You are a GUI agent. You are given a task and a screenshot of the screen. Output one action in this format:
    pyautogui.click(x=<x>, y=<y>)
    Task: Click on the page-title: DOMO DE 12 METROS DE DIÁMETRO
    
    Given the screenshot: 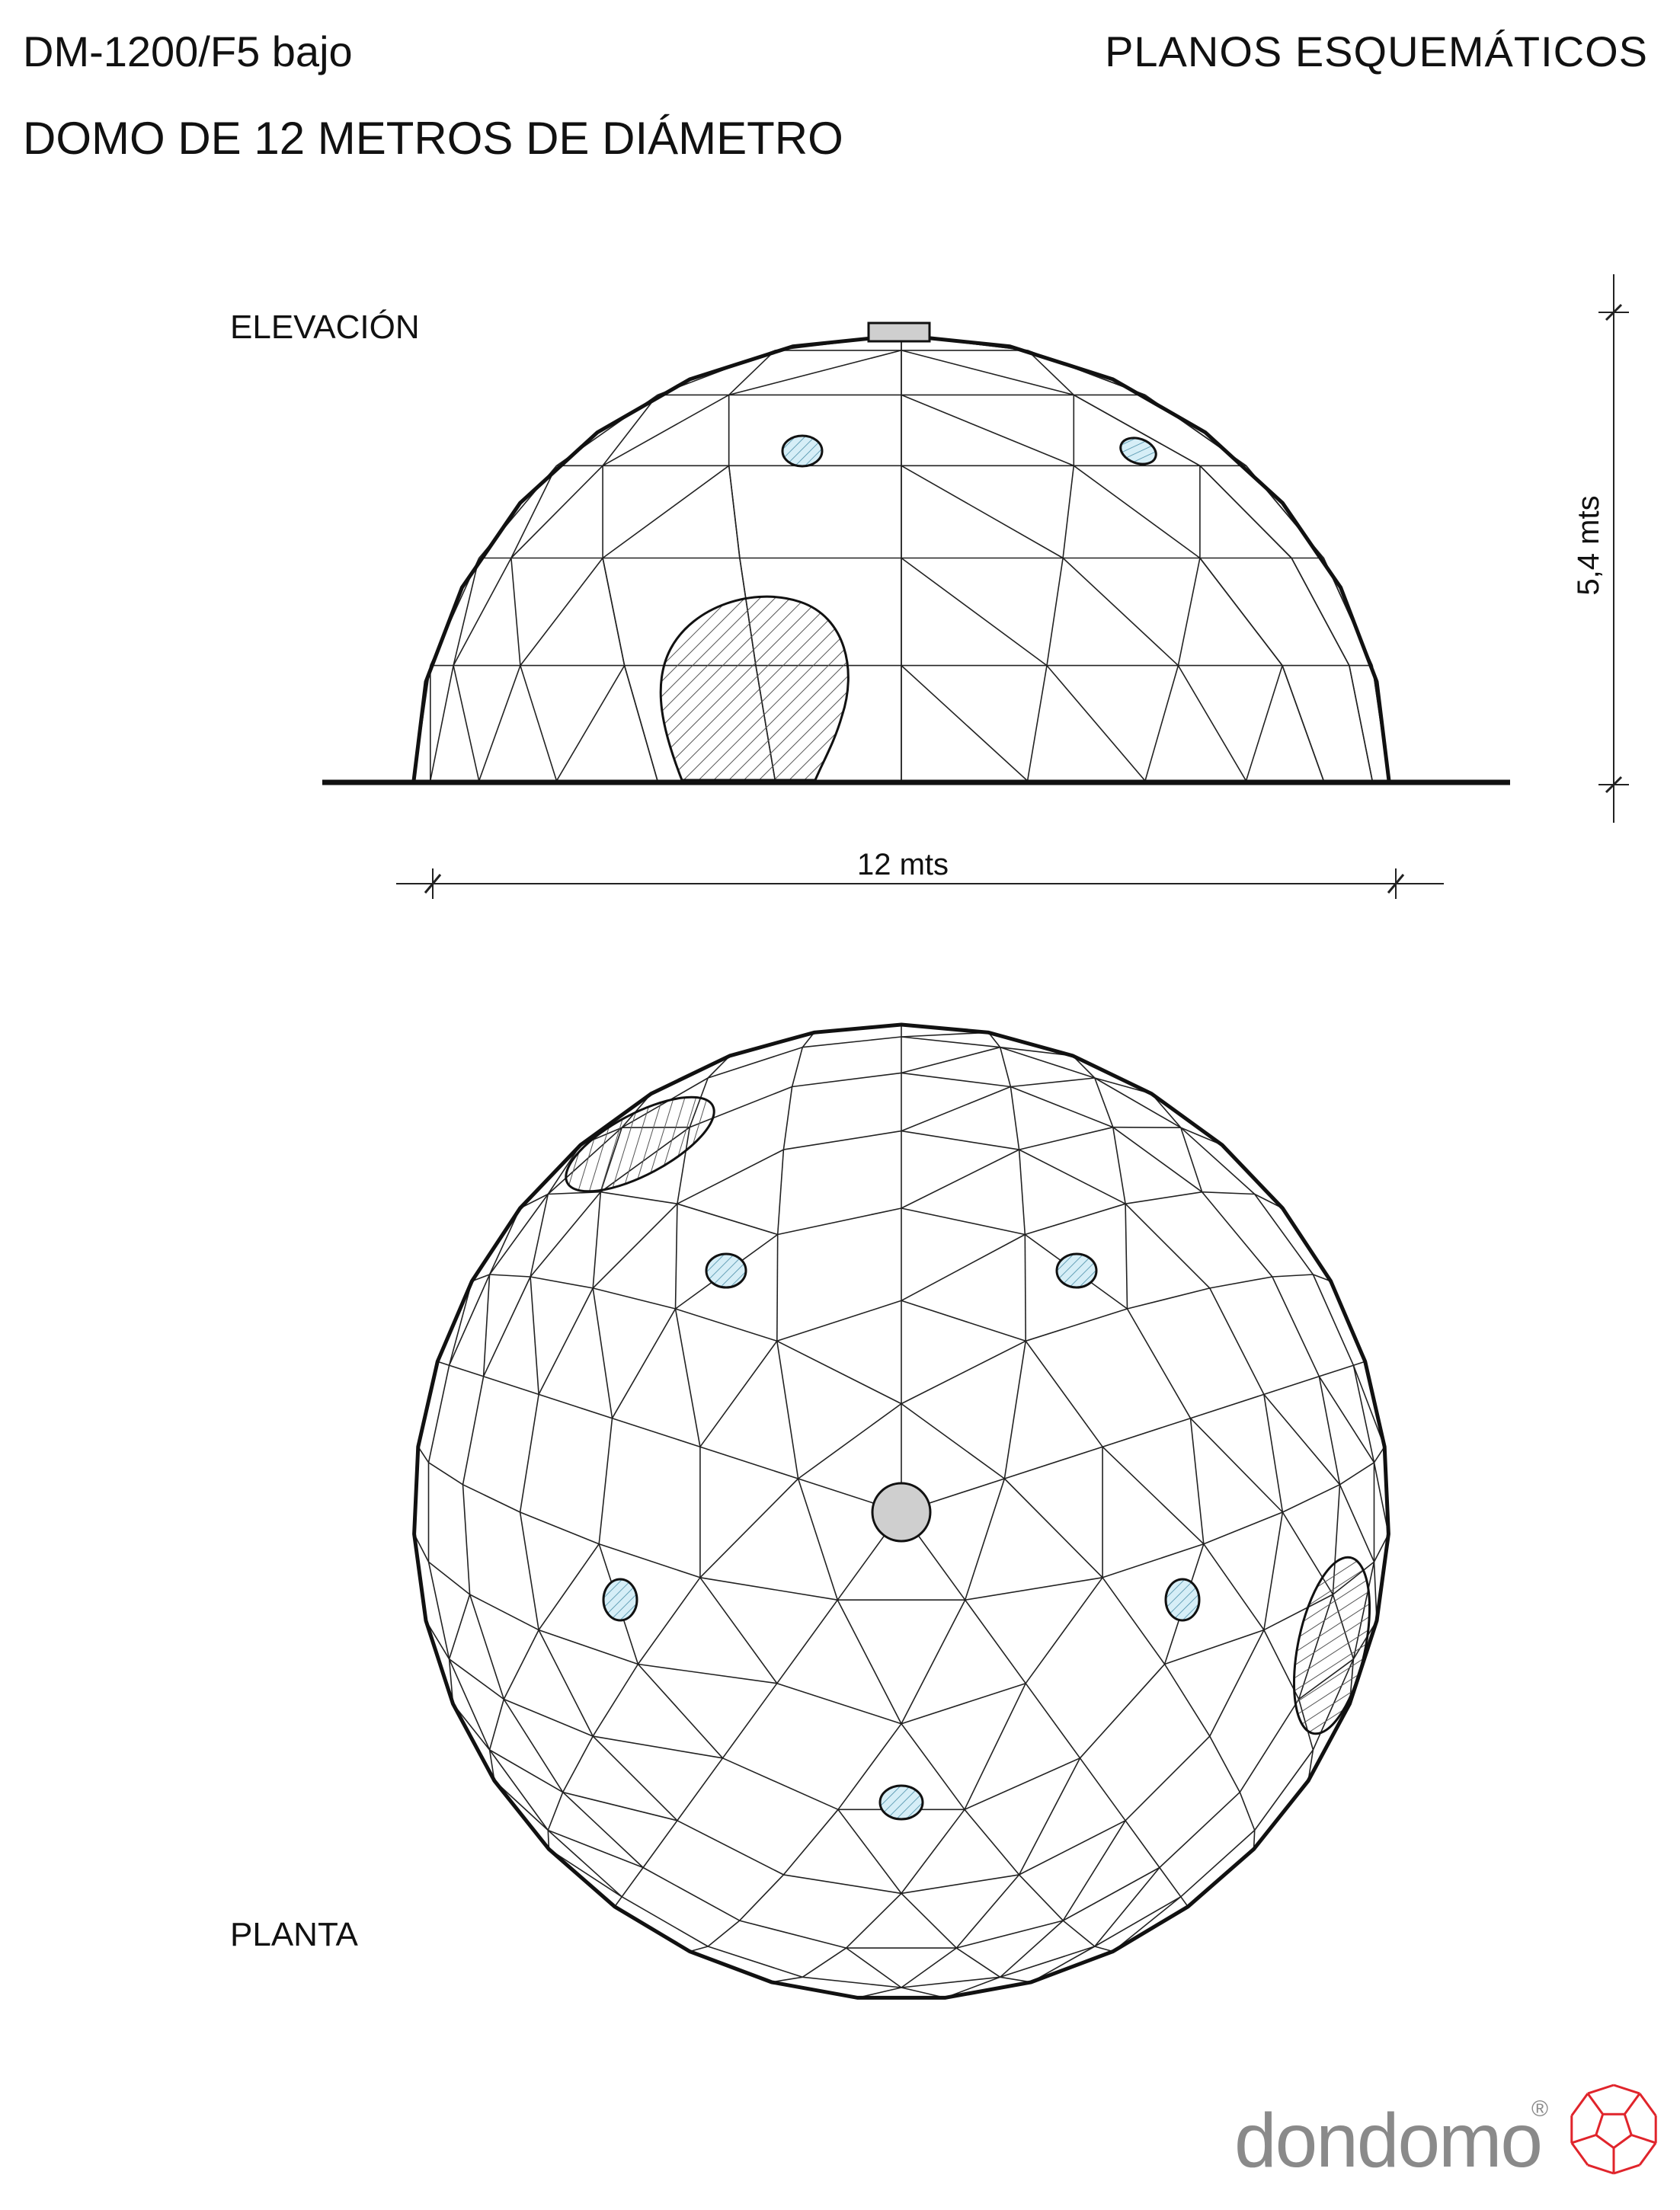 What is the action you would take?
    pyautogui.click(x=433, y=138)
    